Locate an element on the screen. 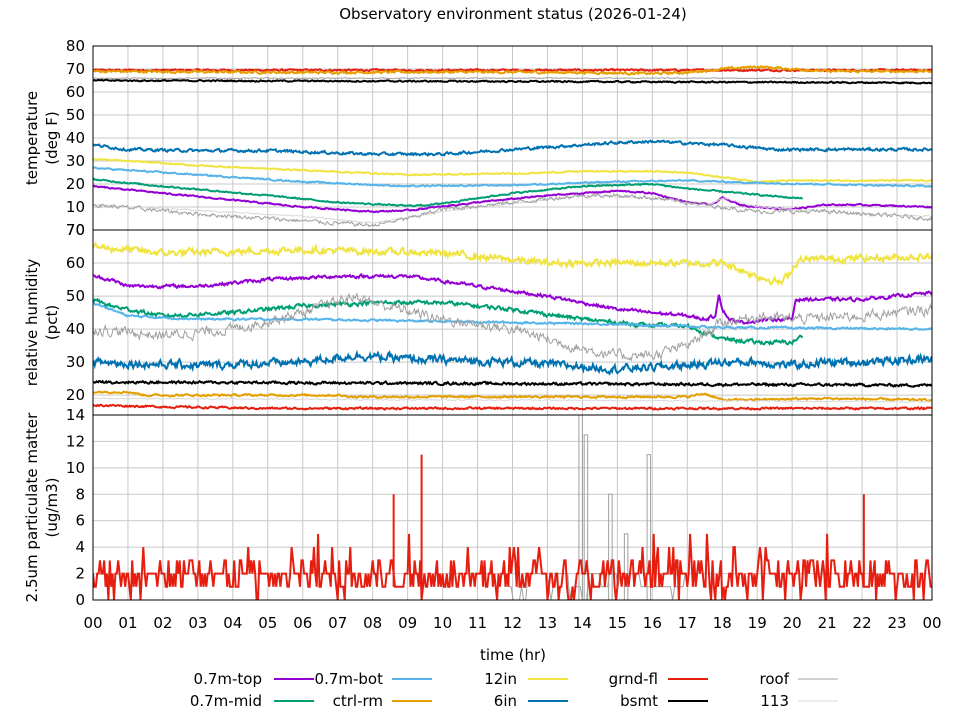  x-tick-label: 14 is located at coordinates (582, 623).